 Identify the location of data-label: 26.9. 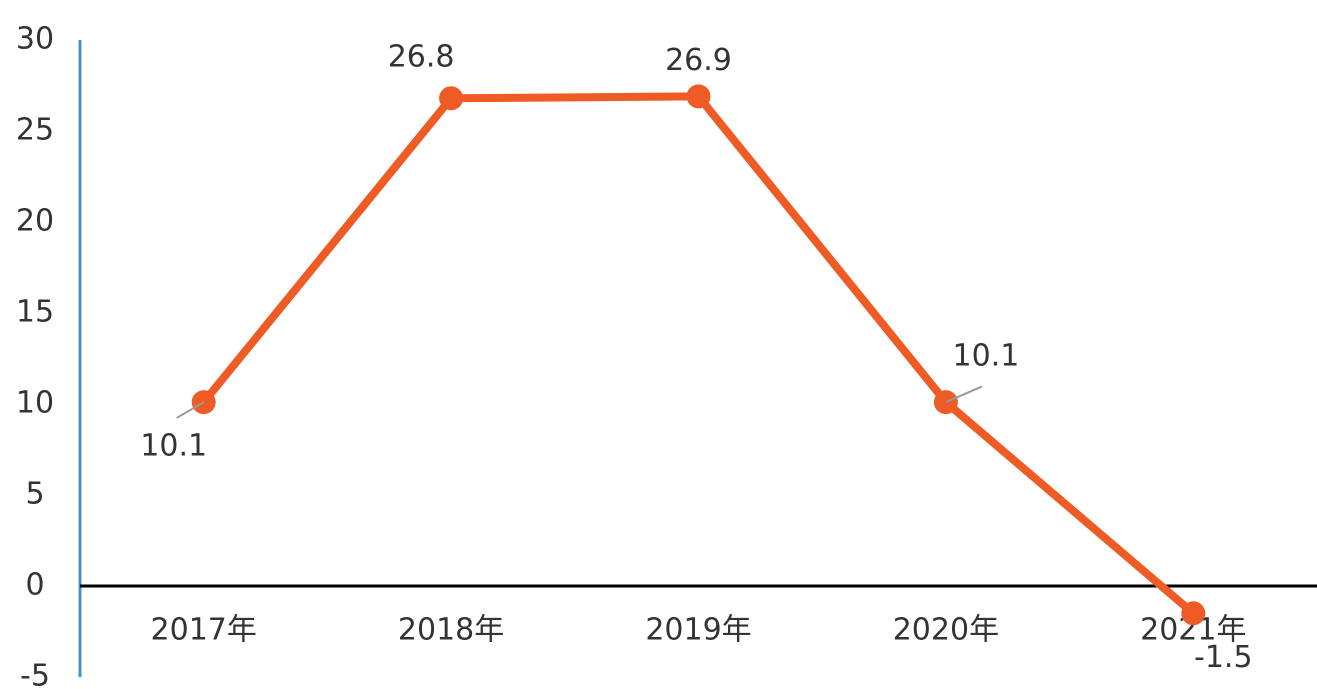
(698, 60).